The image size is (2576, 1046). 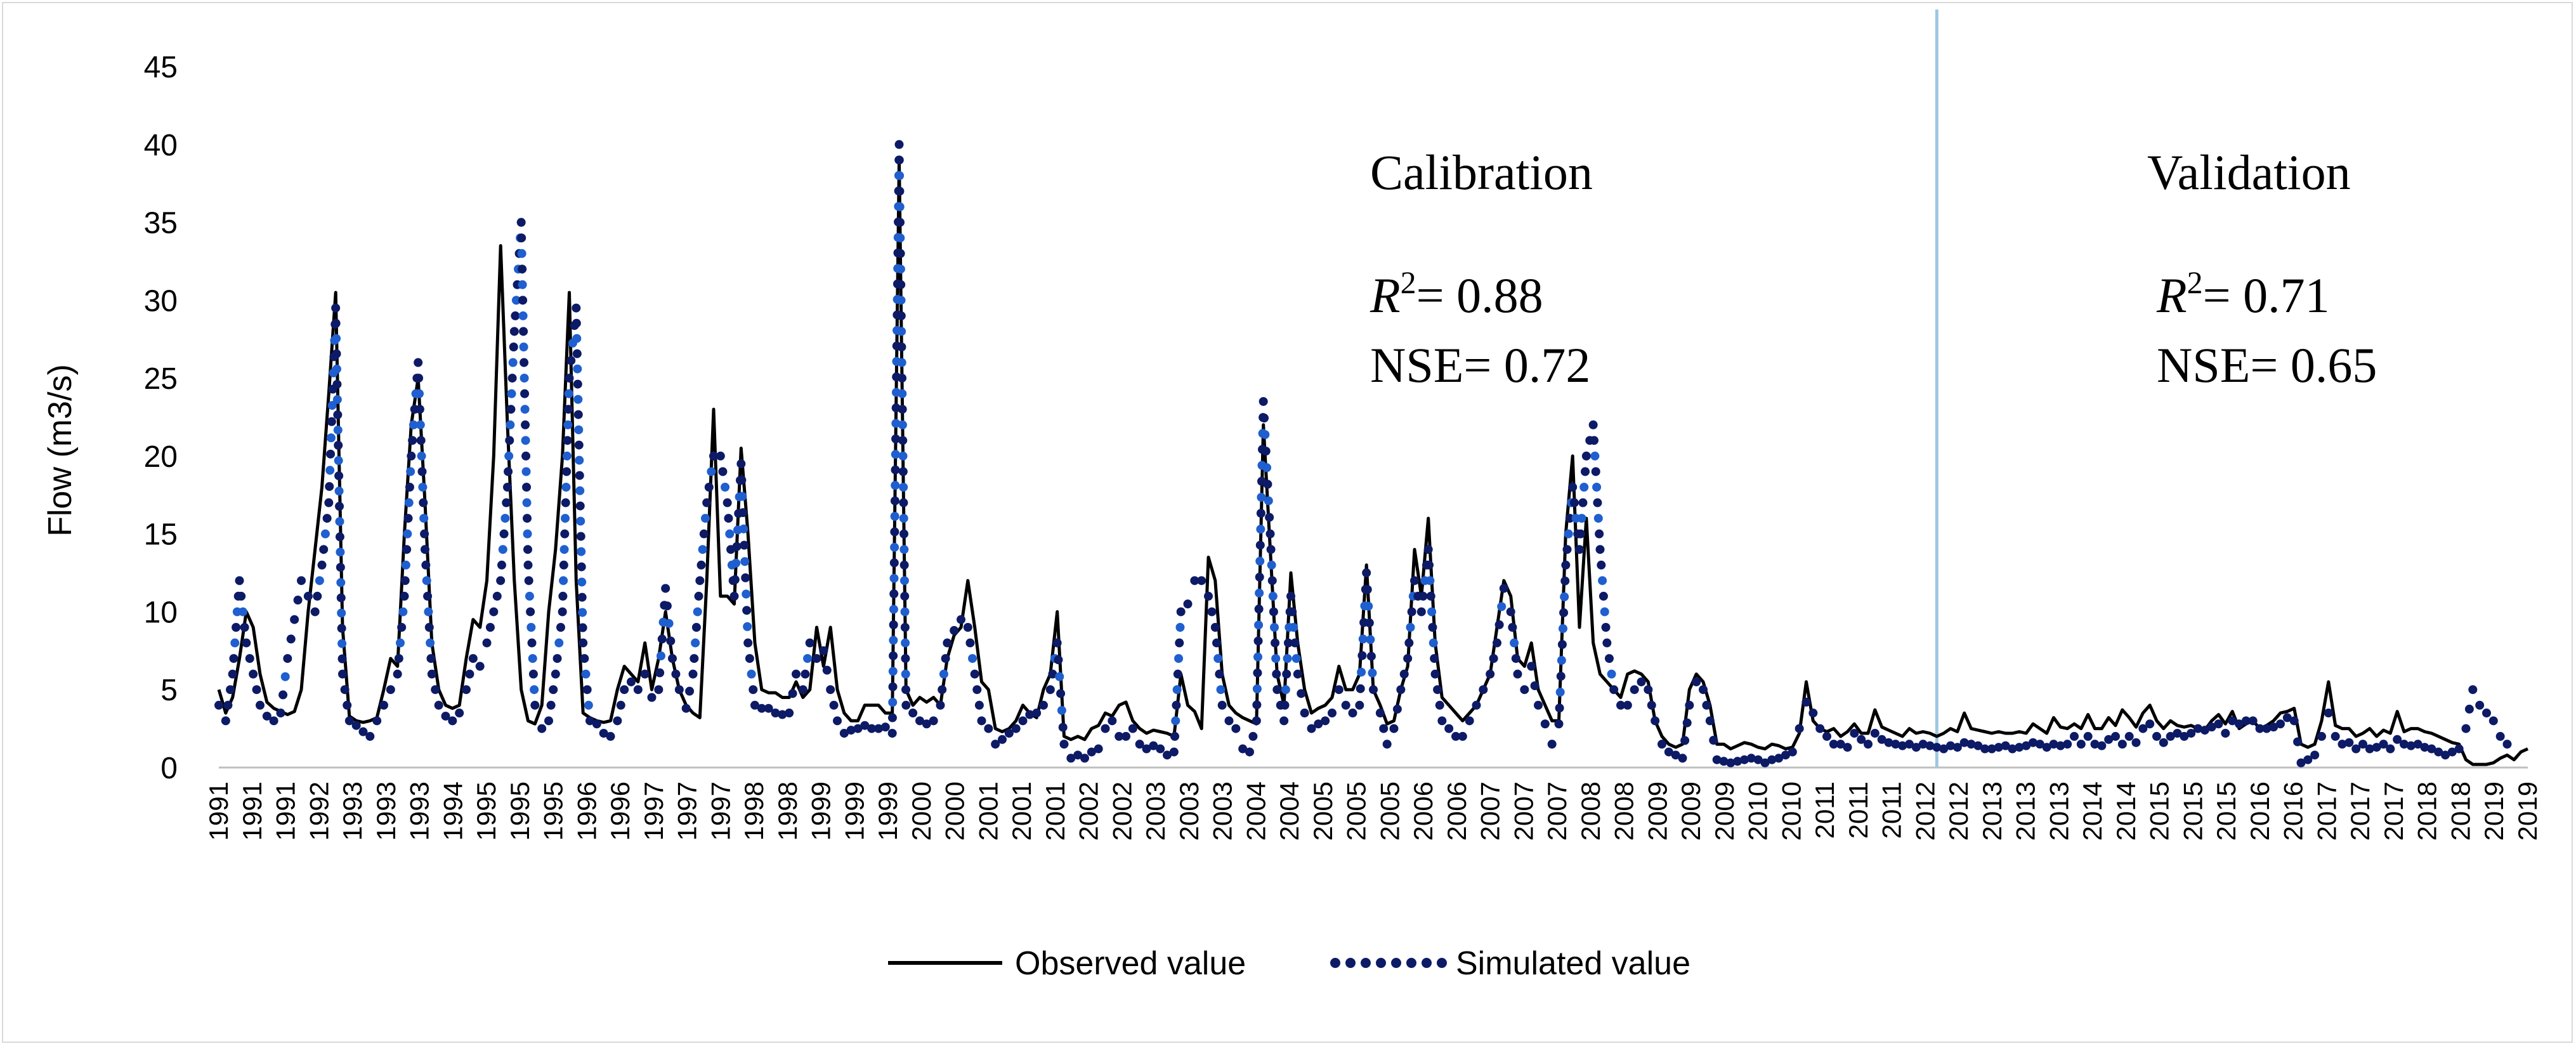 I want to click on x-tick-label: 2000, so click(x=955, y=810).